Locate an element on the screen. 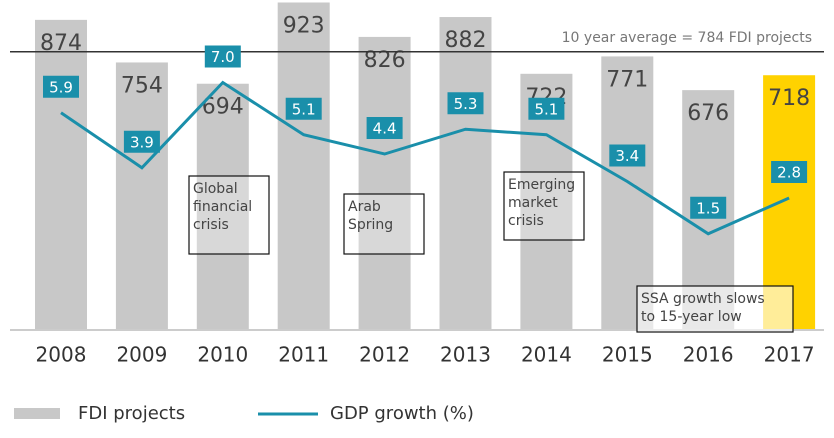 The width and height of the screenshot is (834, 438). x-tick-label: 2013 is located at coordinates (465, 355).